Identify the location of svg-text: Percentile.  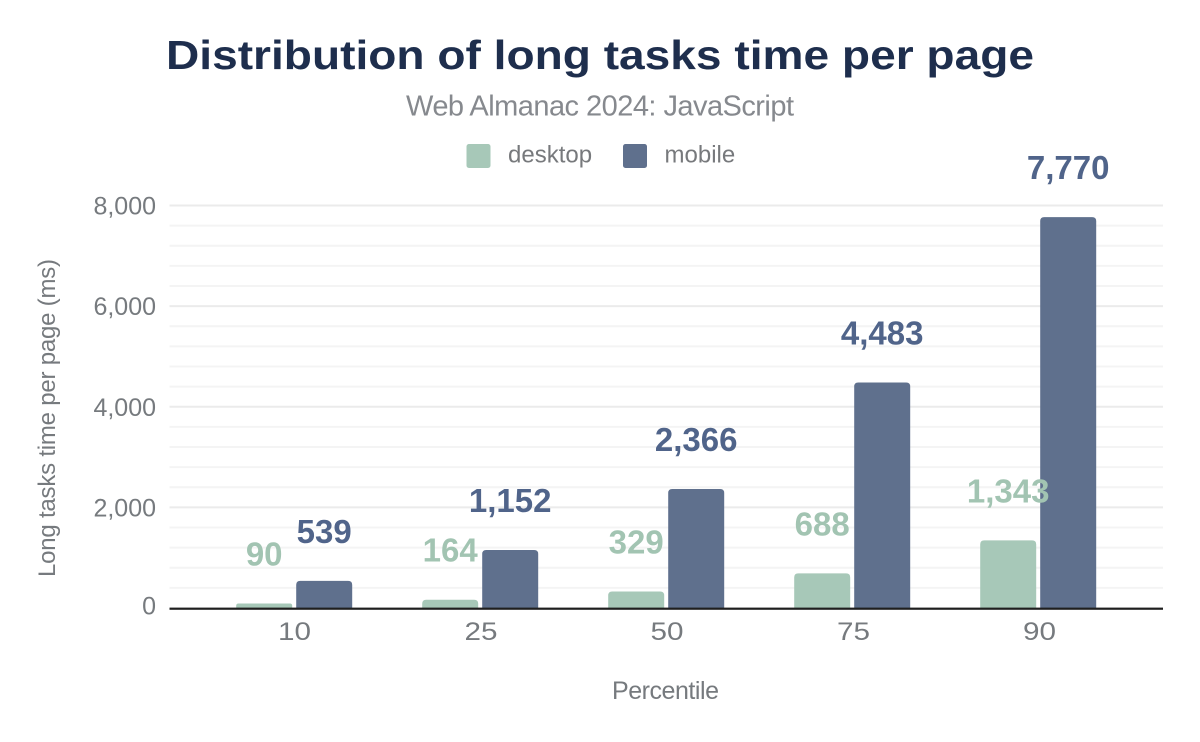
(665, 691).